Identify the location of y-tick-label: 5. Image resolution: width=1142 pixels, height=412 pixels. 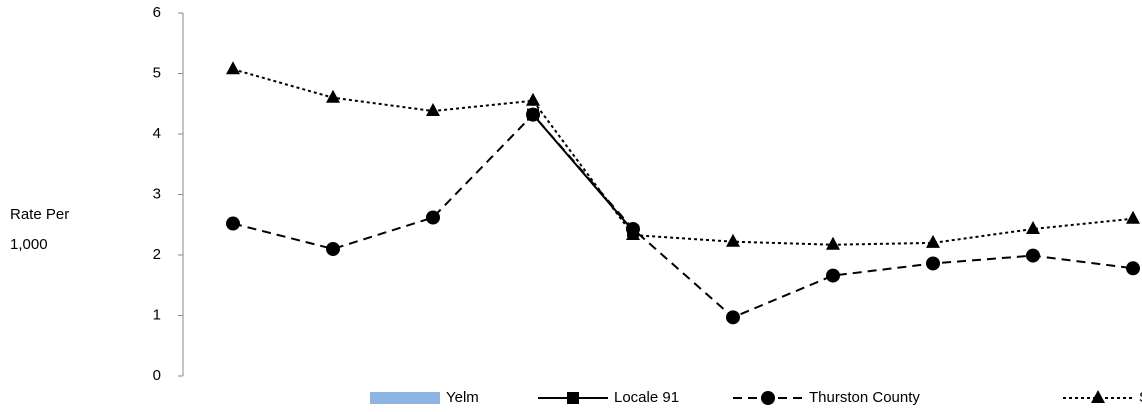
(157, 72).